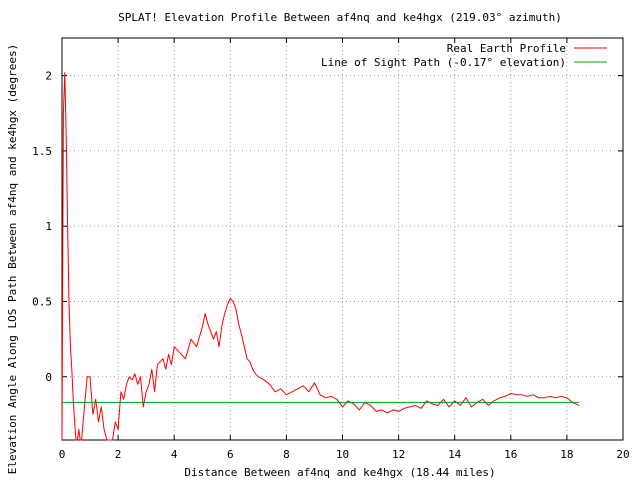 This screenshot has width=640, height=480. Describe the element at coordinates (506, 48) in the screenshot. I see `legend-label-real-earth-profile: Real Earth Profile` at that location.